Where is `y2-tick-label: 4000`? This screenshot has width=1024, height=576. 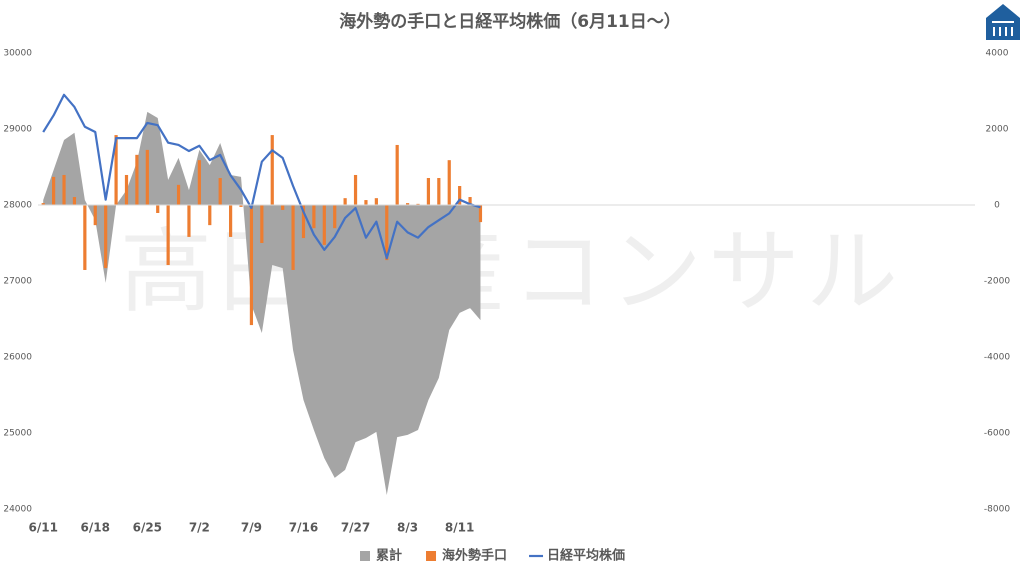 y2-tick-label: 4000 is located at coordinates (997, 54).